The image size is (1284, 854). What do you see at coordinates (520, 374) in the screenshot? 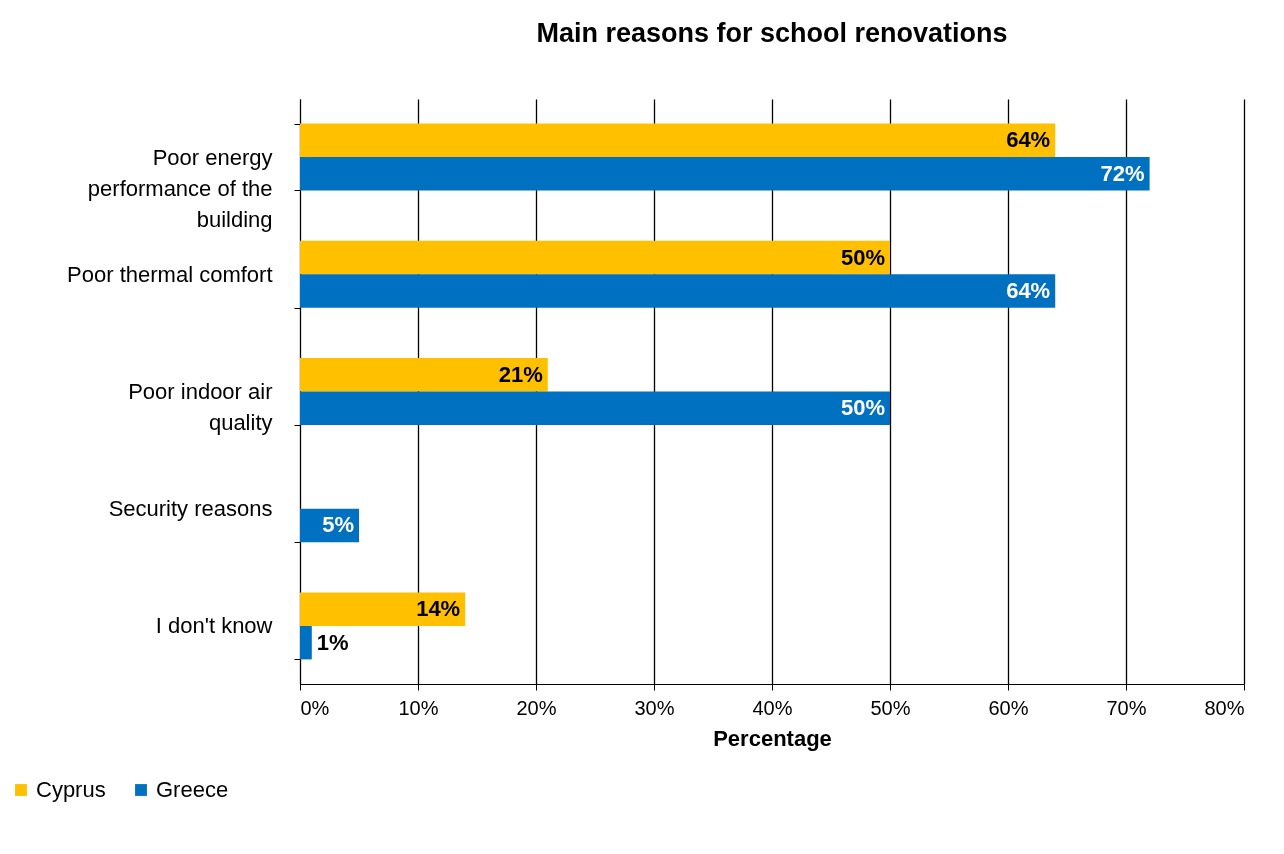
I see `data-label: 21%` at bounding box center [520, 374].